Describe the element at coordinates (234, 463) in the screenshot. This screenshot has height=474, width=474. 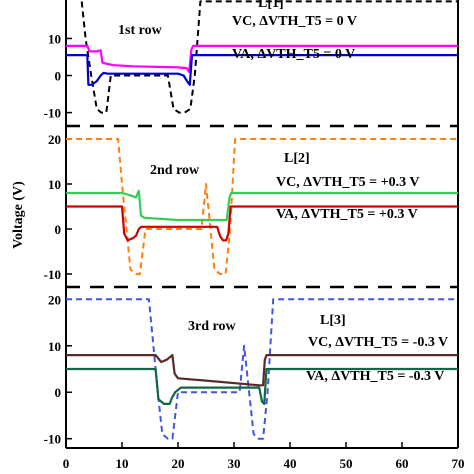
I see `x-tick-label: 30` at that location.